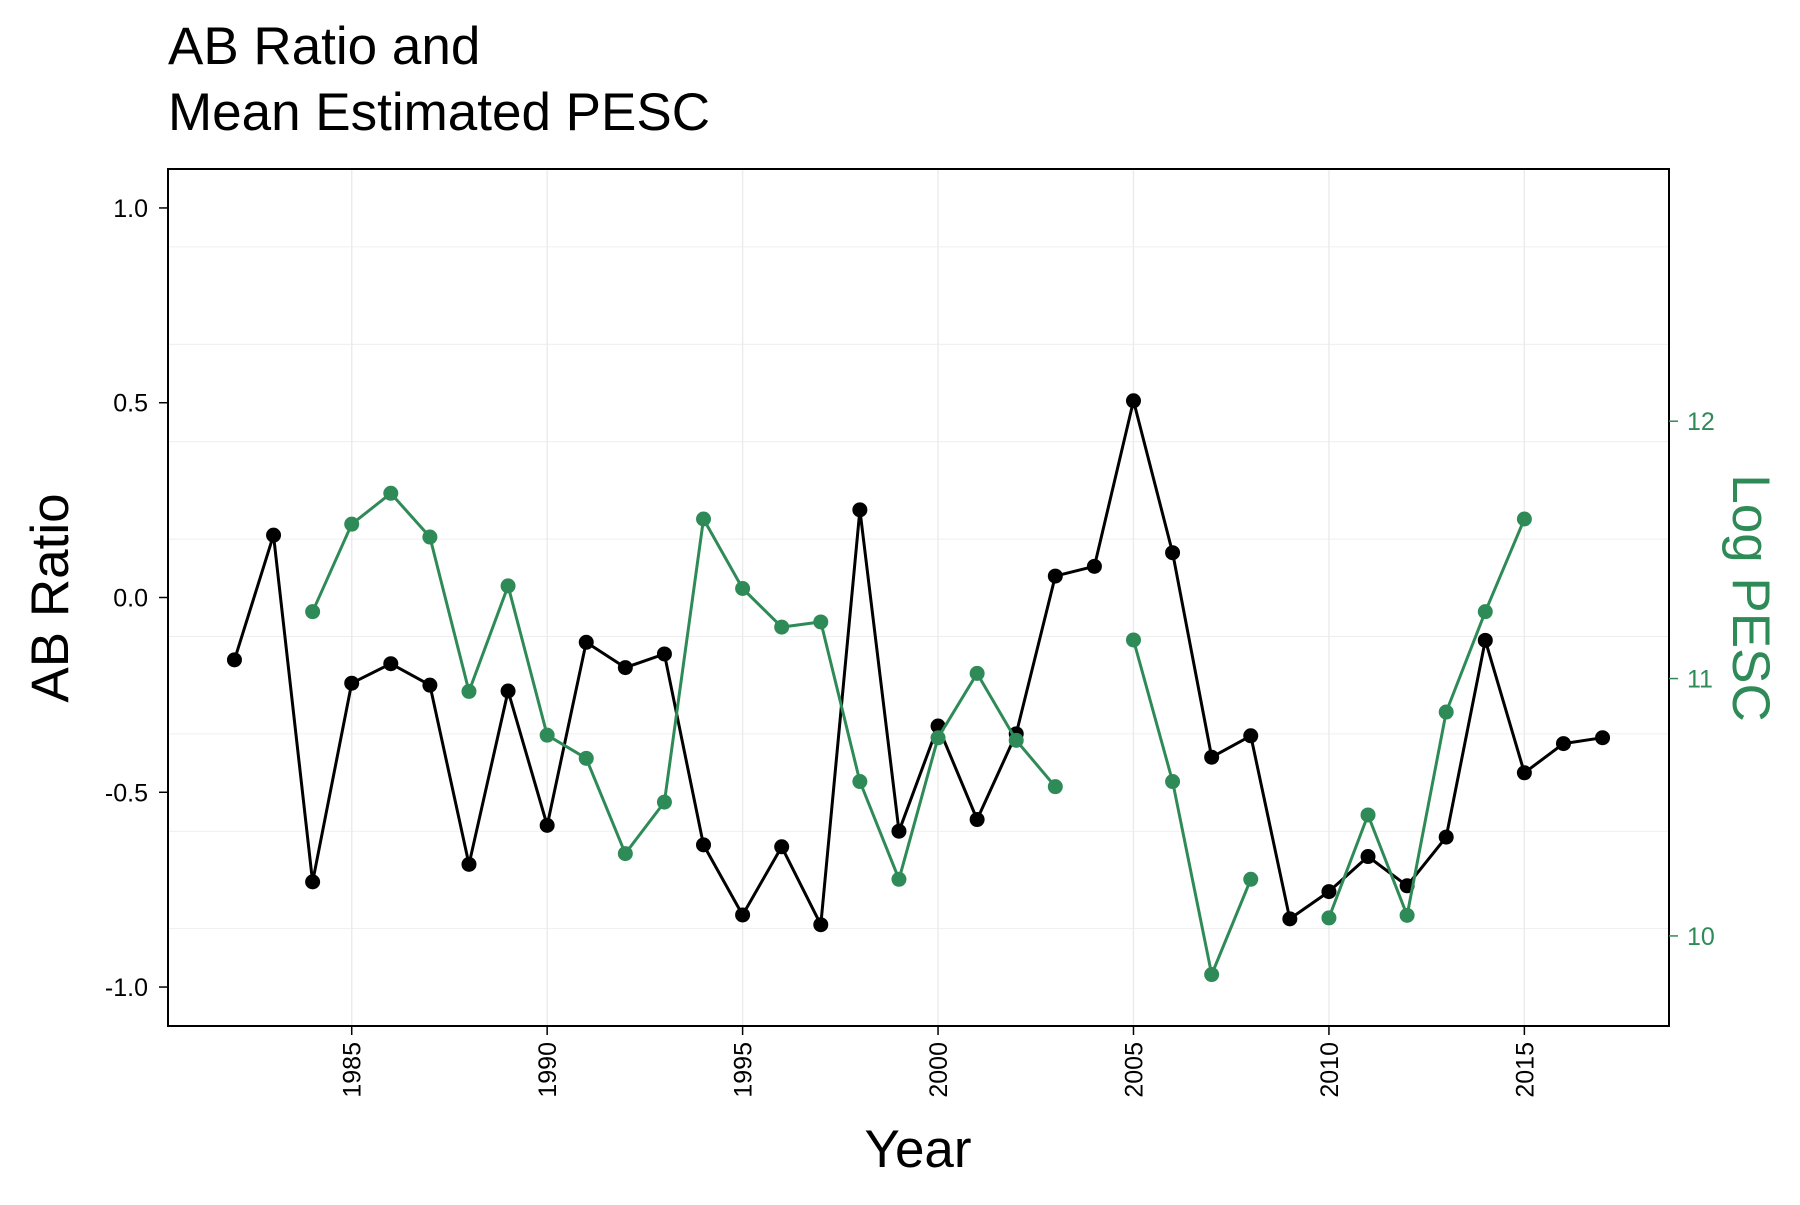 The height and width of the screenshot is (1205, 1800). What do you see at coordinates (1330, 1070) in the screenshot?
I see `x-tick-label: 2010` at bounding box center [1330, 1070].